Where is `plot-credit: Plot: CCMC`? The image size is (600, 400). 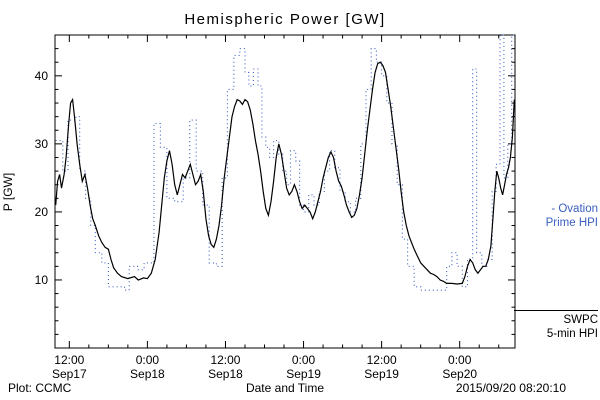
plot-credit: Plot: CCMC is located at coordinates (40, 388).